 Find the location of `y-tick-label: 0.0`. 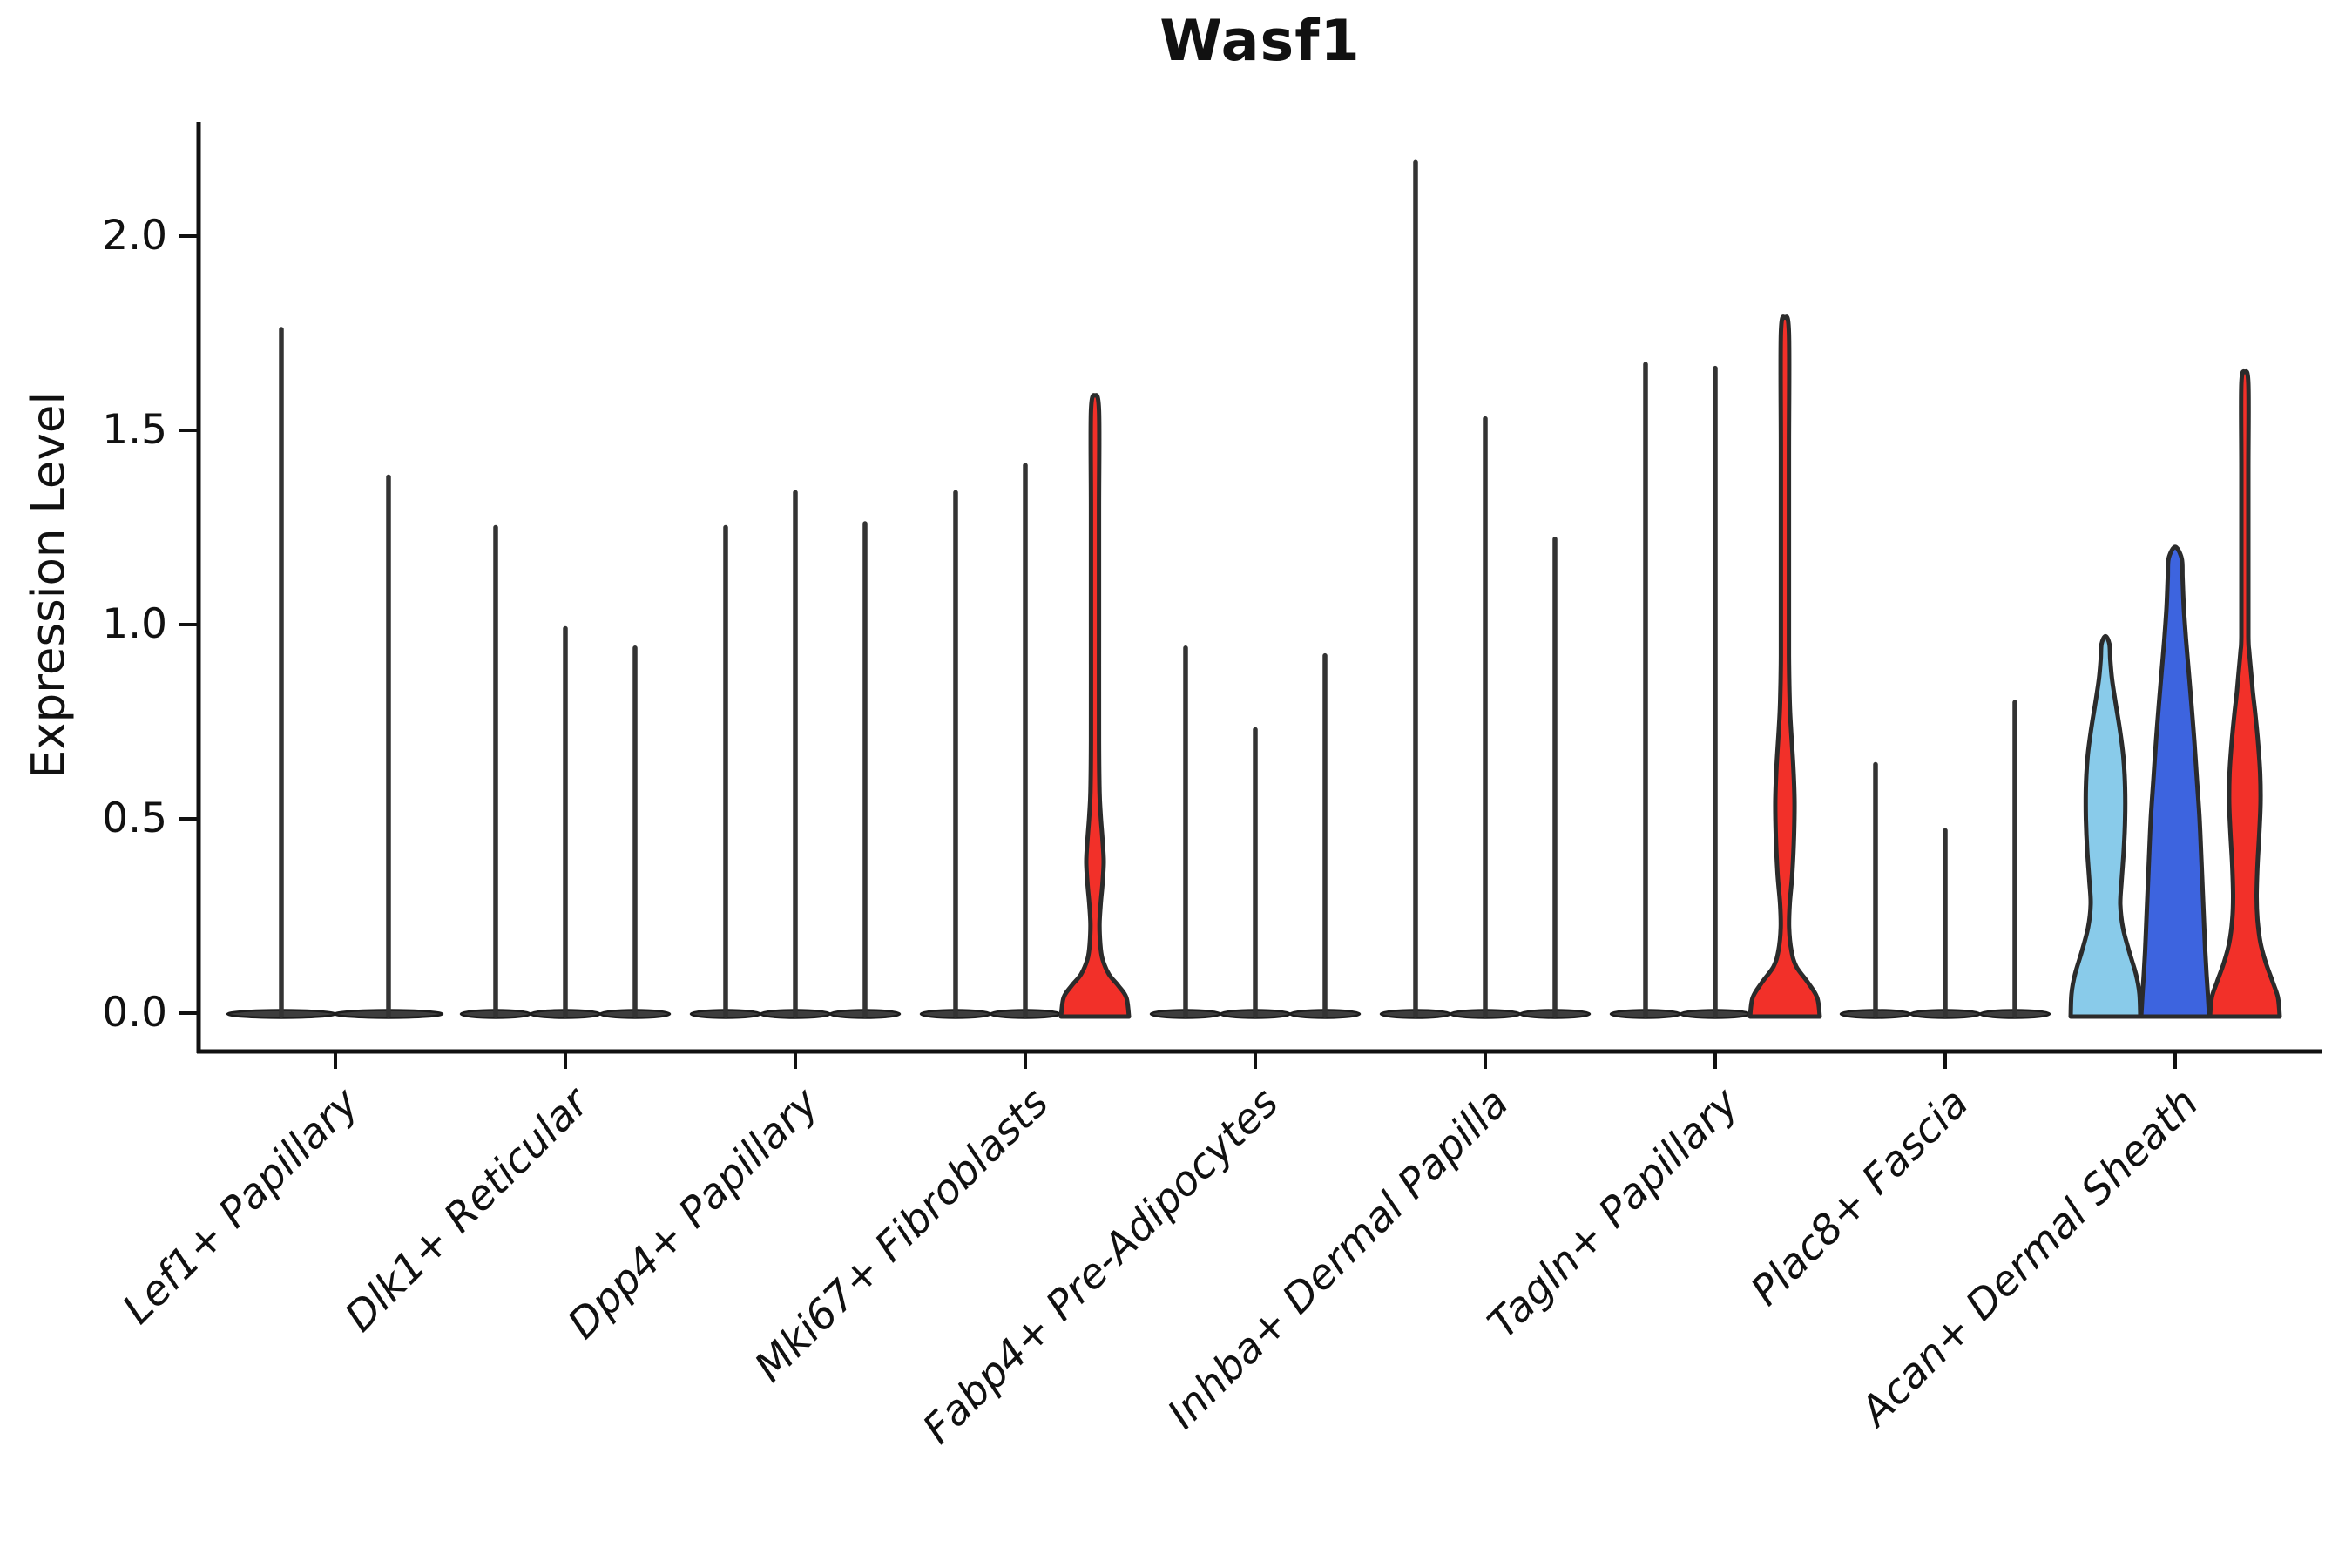

y-tick-label: 0.0 is located at coordinates (134, 1013).